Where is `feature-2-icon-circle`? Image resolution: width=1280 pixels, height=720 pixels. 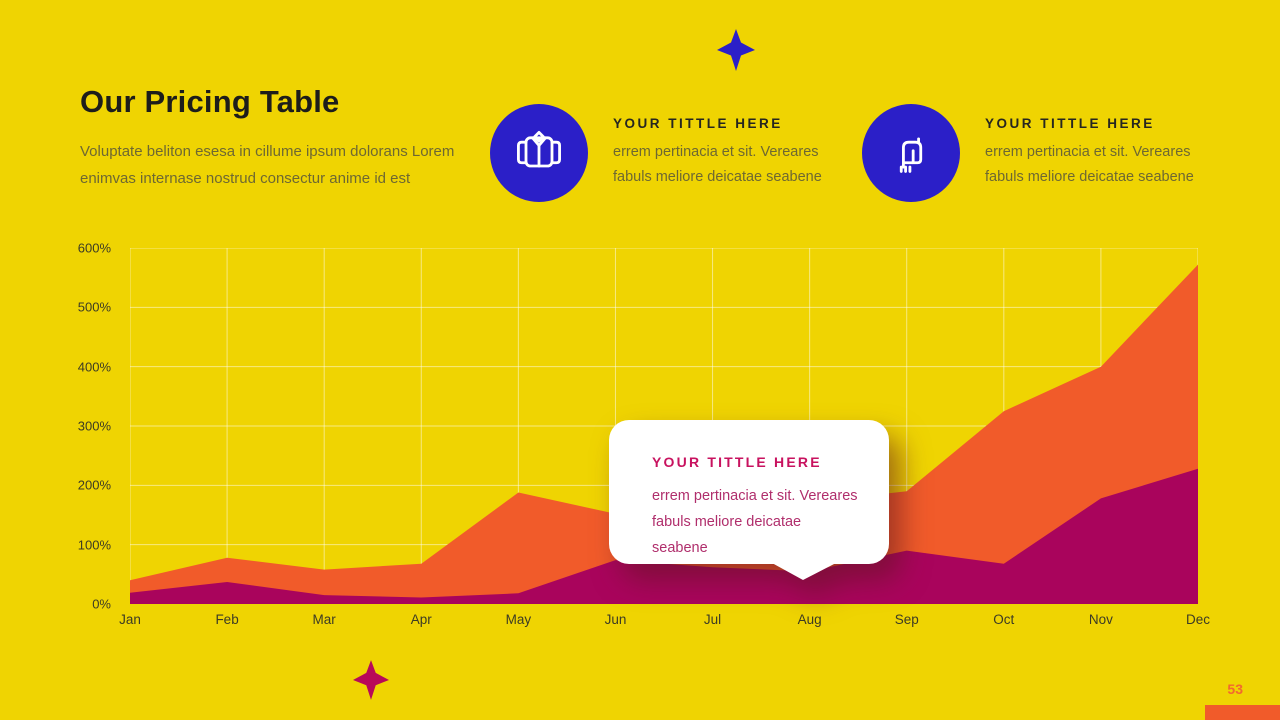 feature-2-icon-circle is located at coordinates (911, 153).